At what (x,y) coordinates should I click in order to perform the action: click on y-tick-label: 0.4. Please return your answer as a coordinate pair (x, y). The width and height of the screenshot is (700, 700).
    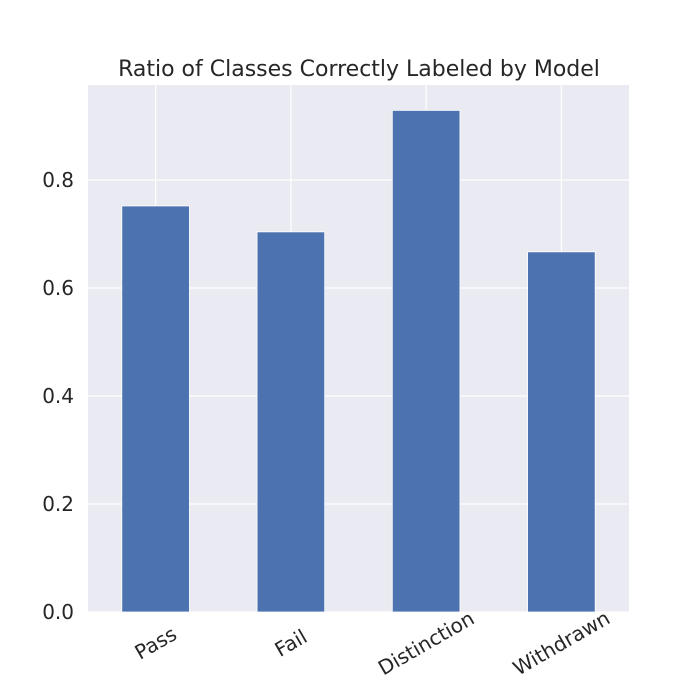
    Looking at the image, I should click on (58, 396).